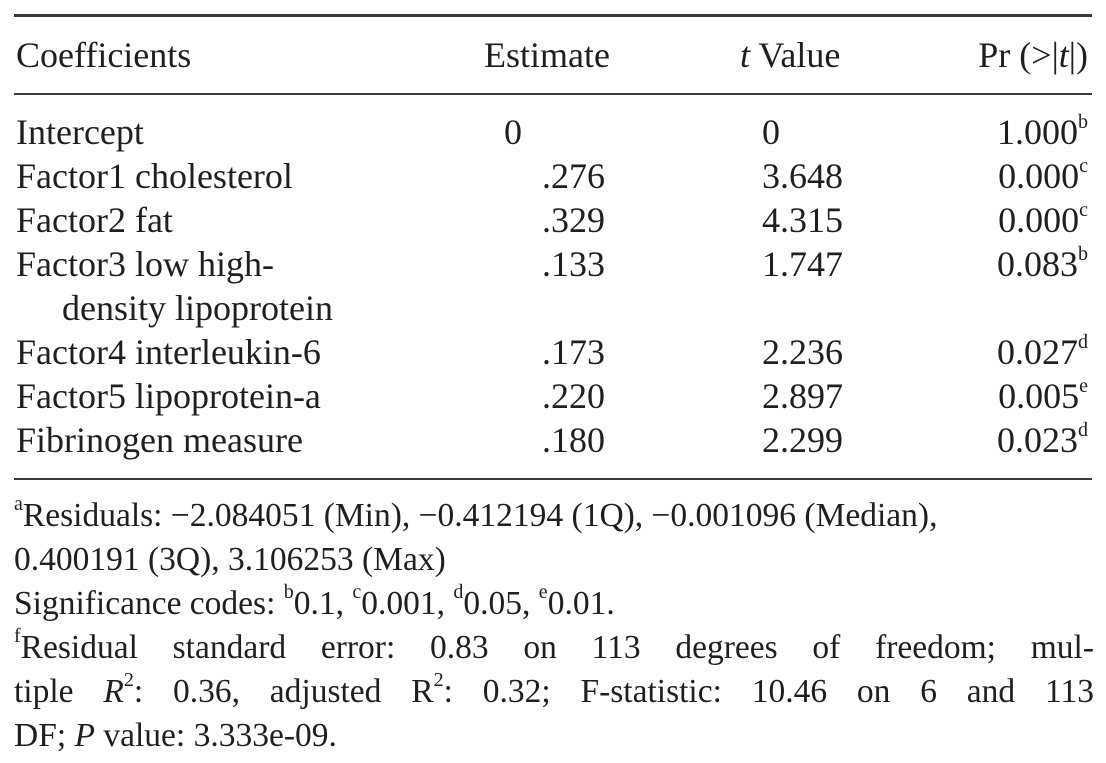 The height and width of the screenshot is (763, 1106). I want to click on table-top-rule, so click(553, 15).